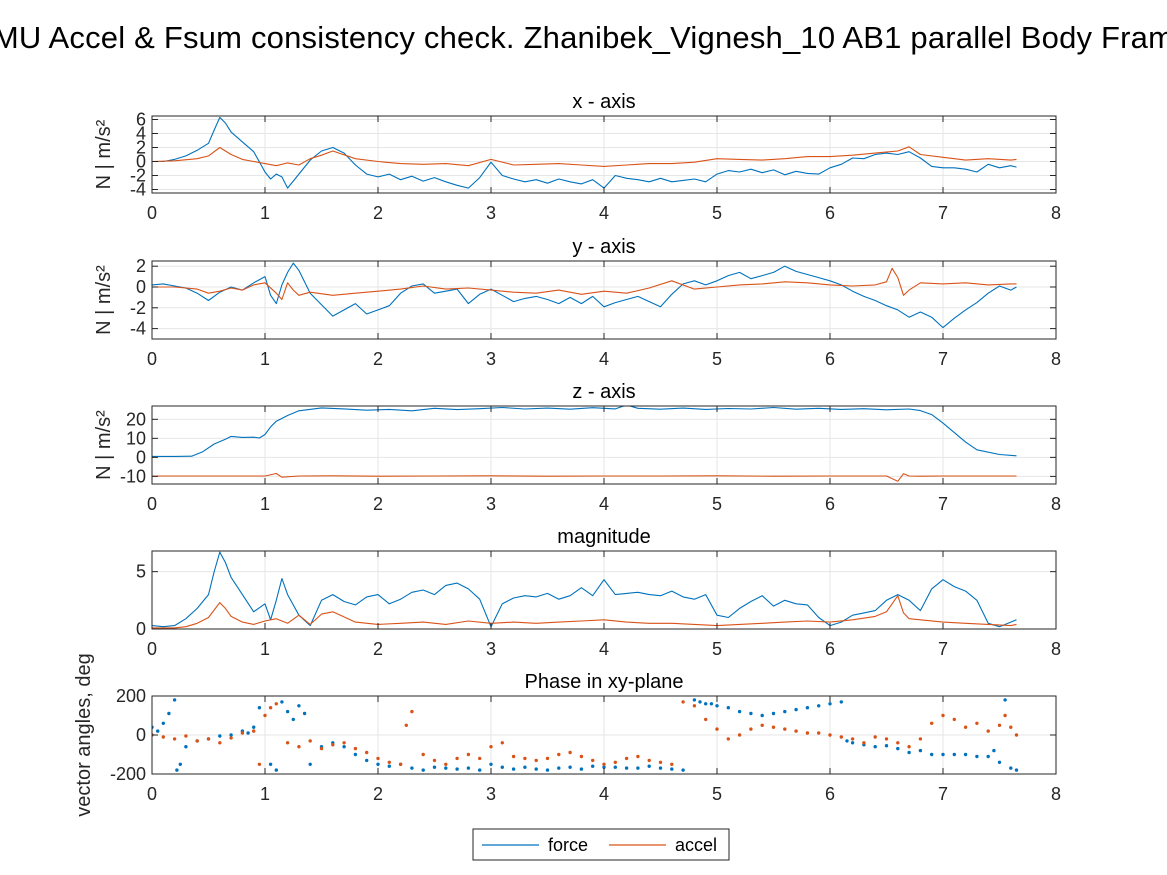 The height and width of the screenshot is (875, 1167). Describe the element at coordinates (717, 794) in the screenshot. I see `tick-label-x: 5` at that location.